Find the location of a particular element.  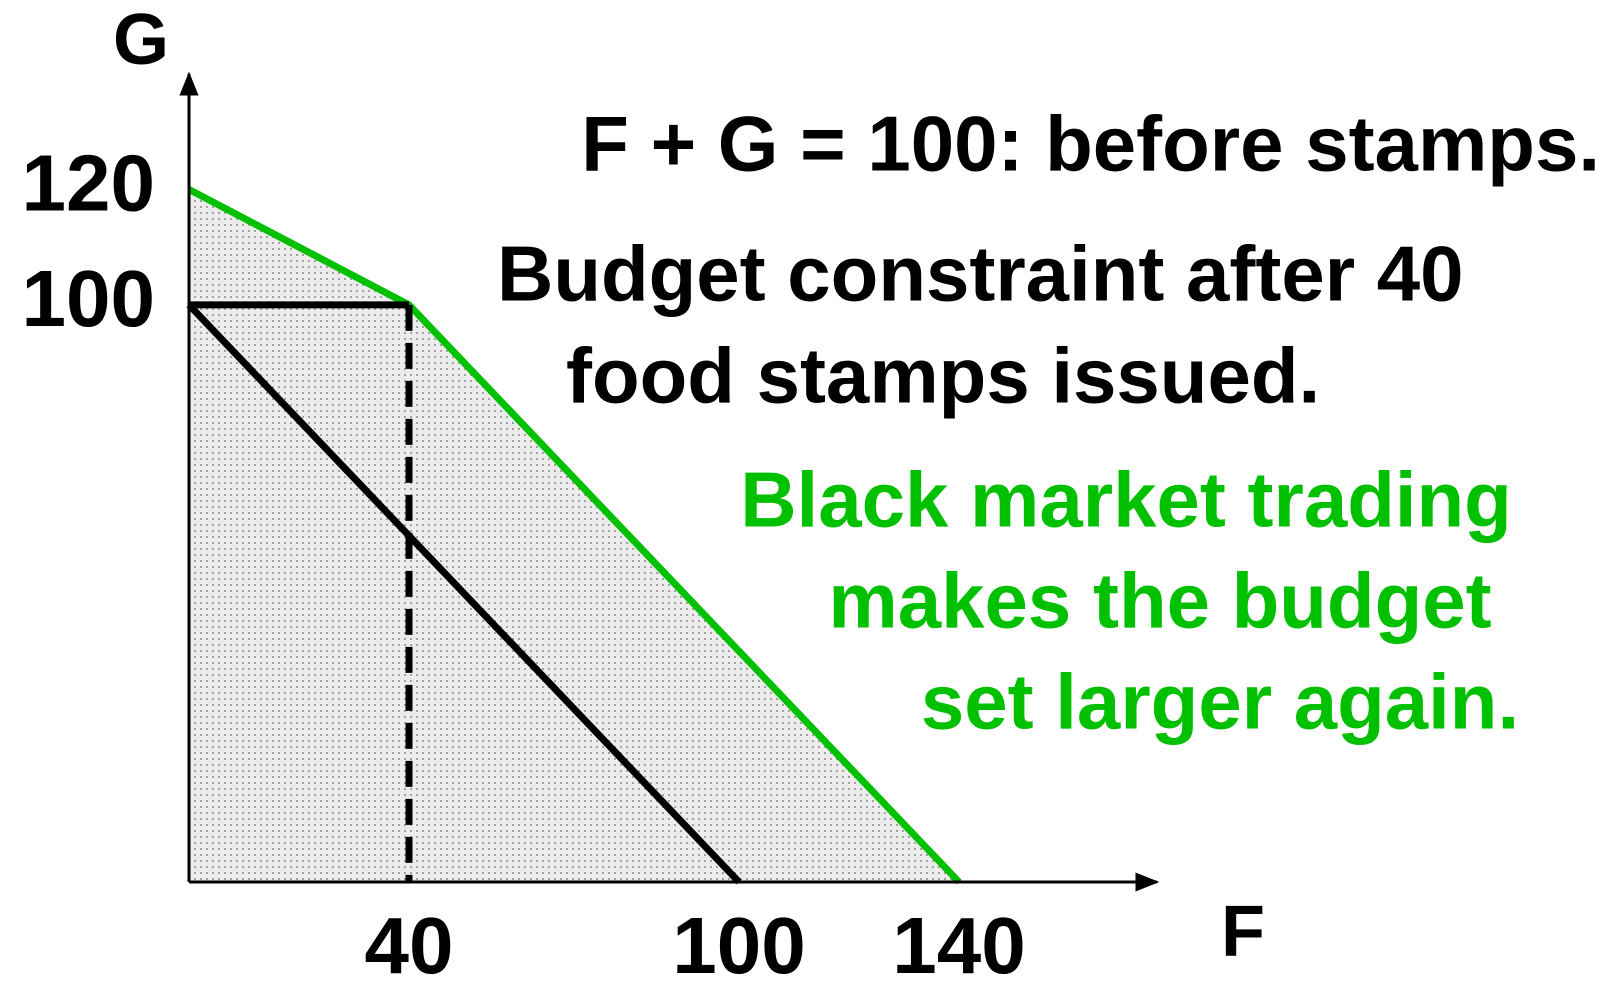

x-tick-label: 140 is located at coordinates (958, 943).